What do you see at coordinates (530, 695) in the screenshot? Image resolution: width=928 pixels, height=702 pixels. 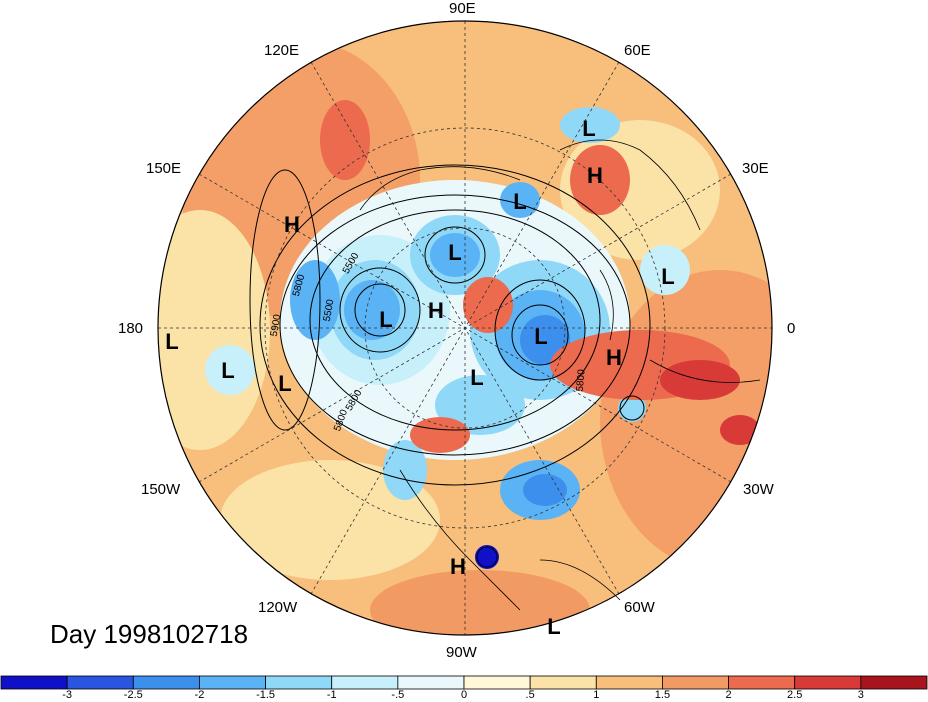 I see `colorbar-tick-label: .5` at bounding box center [530, 695].